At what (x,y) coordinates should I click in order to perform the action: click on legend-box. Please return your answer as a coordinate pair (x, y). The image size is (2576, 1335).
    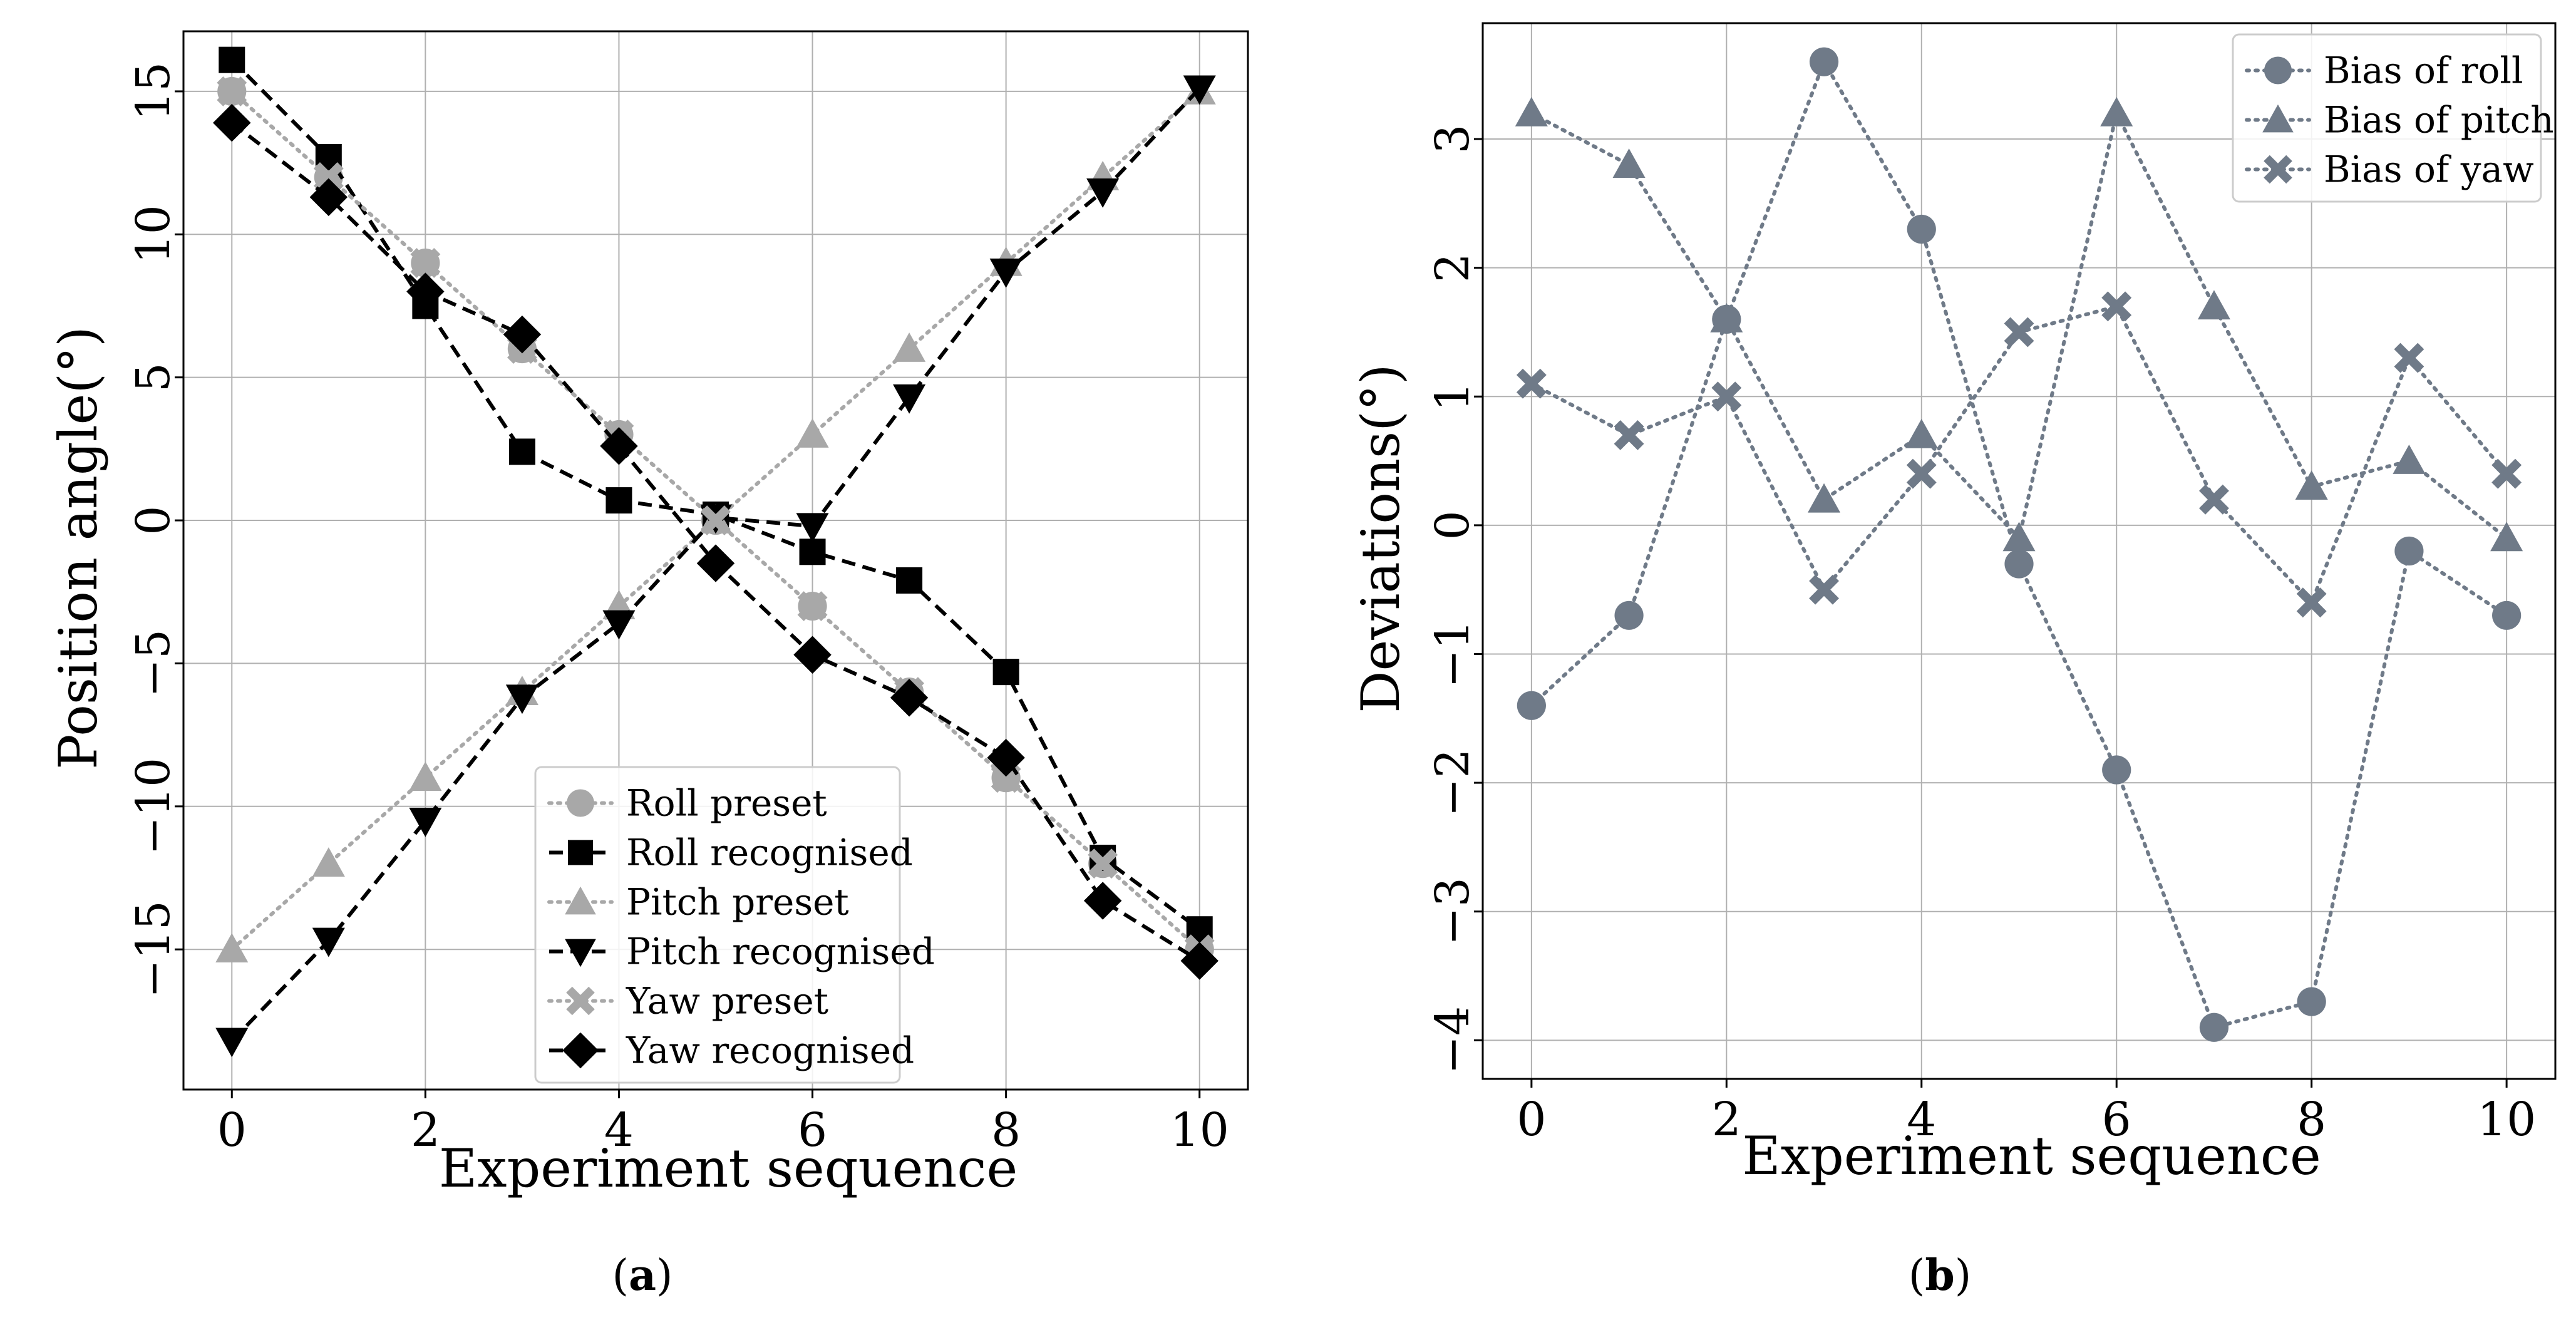
    Looking at the image, I should click on (717, 925).